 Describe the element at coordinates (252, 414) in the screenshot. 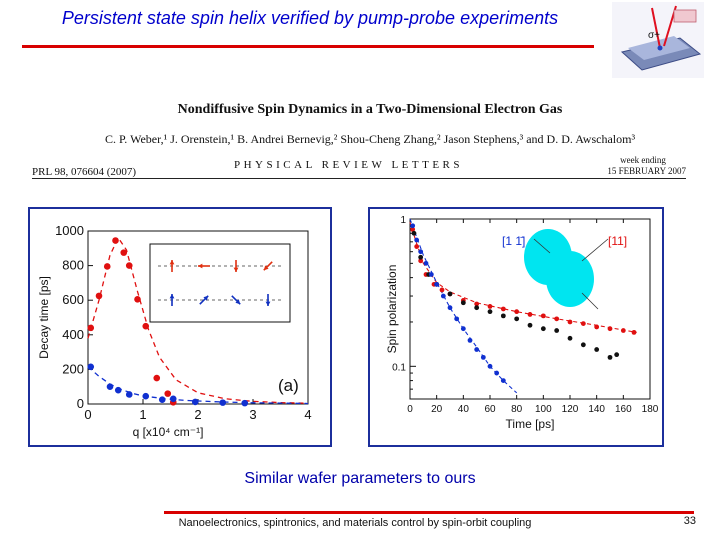

I see `x-tick-label: 3` at that location.